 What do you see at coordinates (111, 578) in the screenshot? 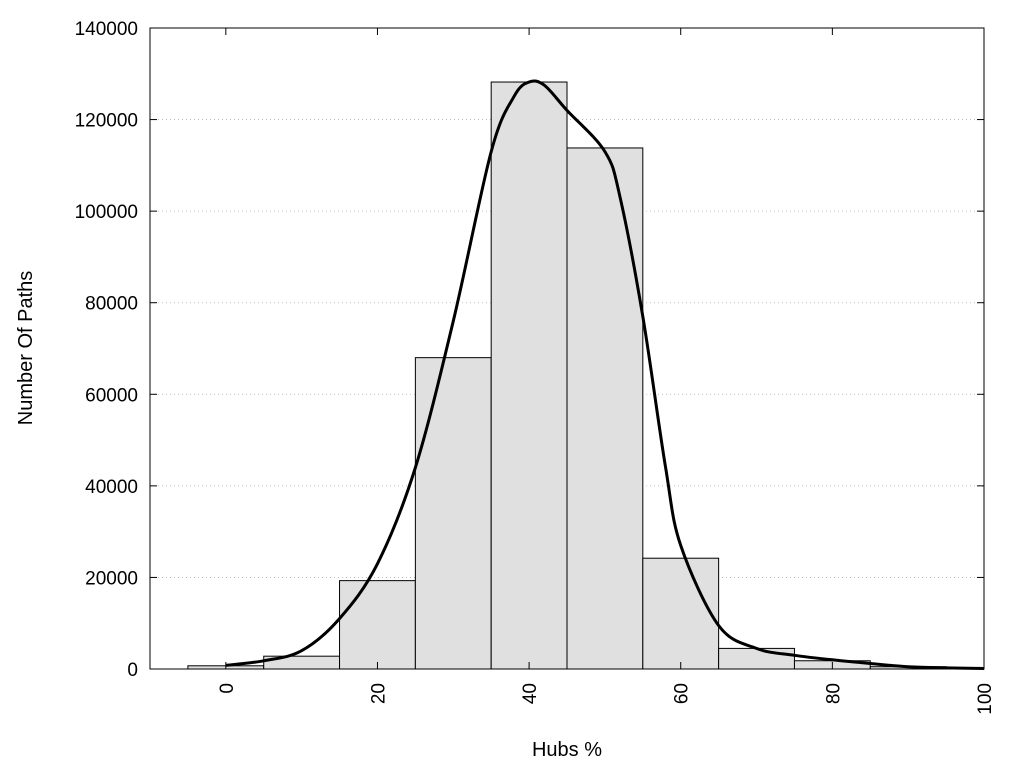
I see `y-tick-label: 20000` at bounding box center [111, 578].